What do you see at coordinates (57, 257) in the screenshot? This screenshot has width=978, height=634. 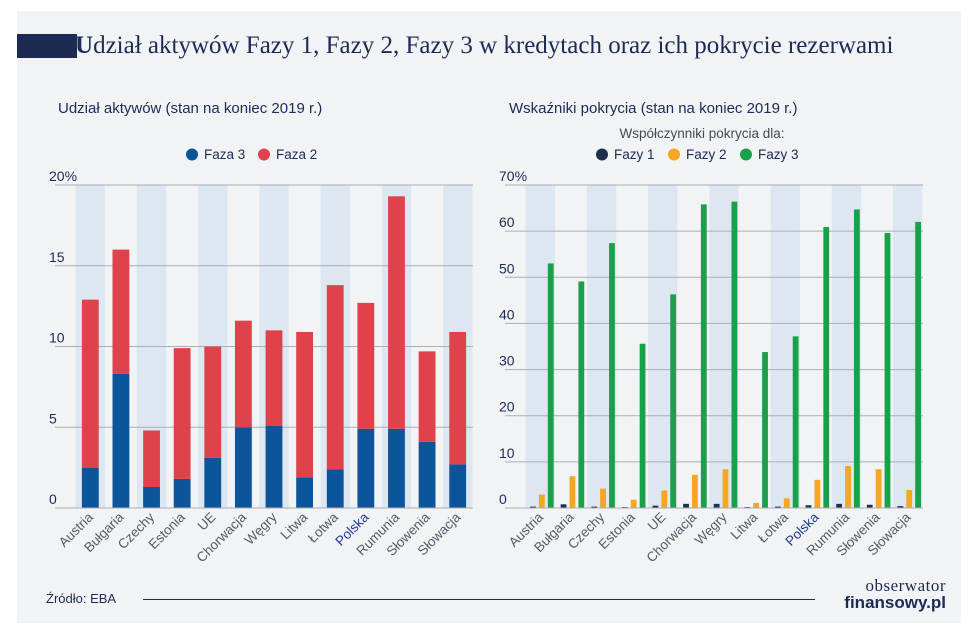 I see `y-tick-label: 15` at bounding box center [57, 257].